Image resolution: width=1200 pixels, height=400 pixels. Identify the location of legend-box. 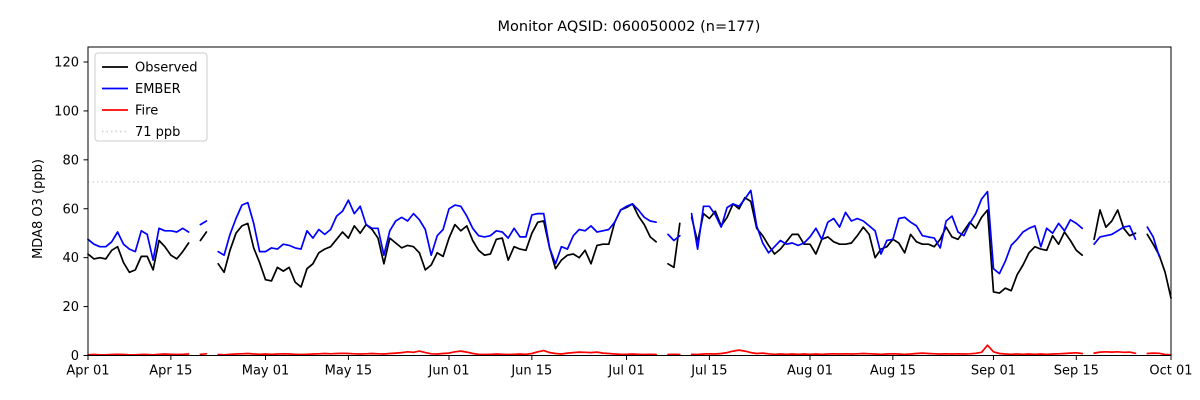
(151, 97).